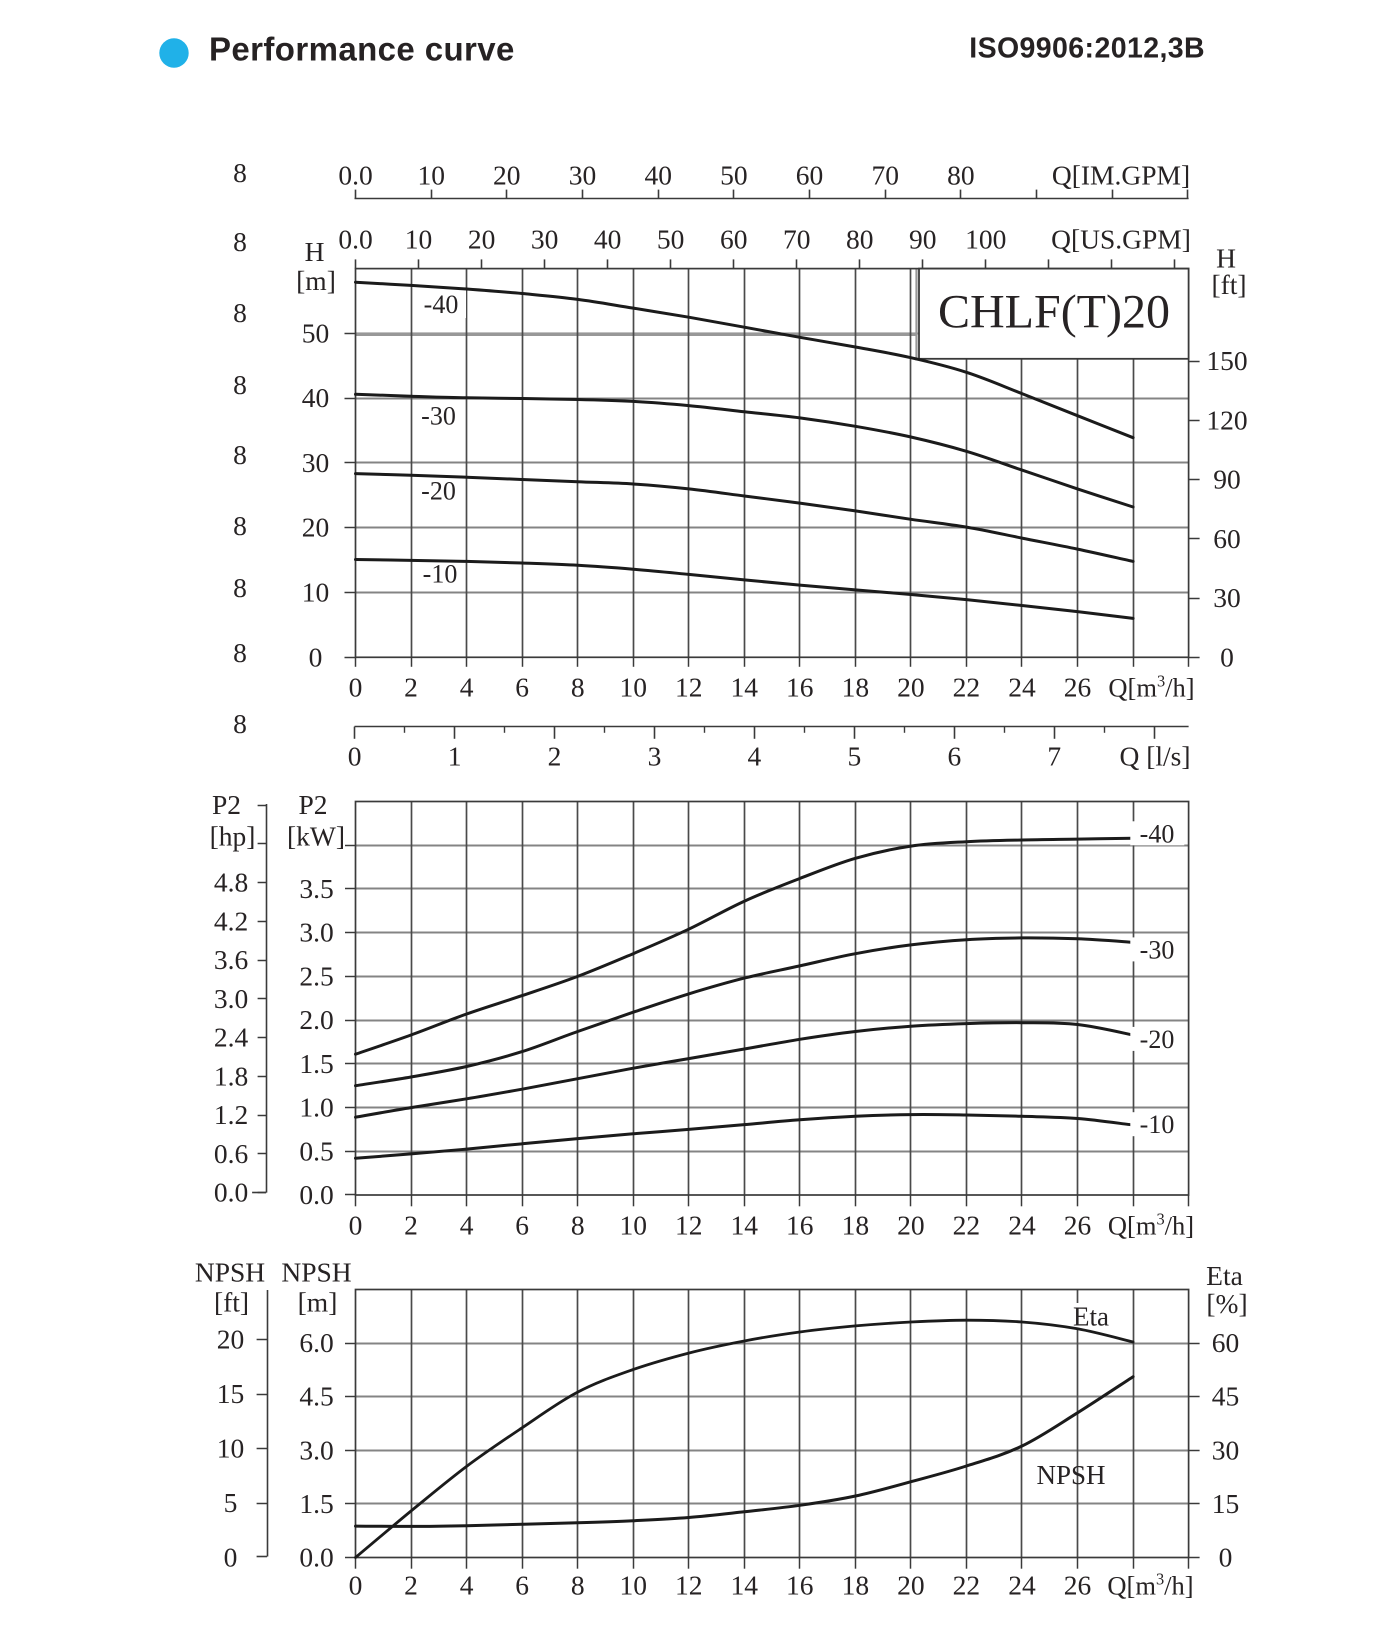 The image size is (1400, 1644). What do you see at coordinates (1121, 239) in the screenshot?
I see `svg-text: Q[US.GPM]` at bounding box center [1121, 239].